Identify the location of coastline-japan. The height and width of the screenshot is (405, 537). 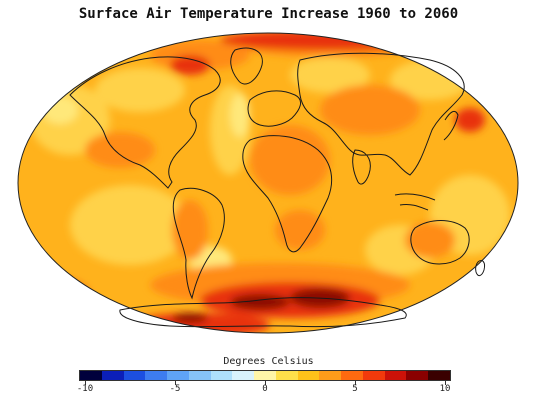
(451, 125).